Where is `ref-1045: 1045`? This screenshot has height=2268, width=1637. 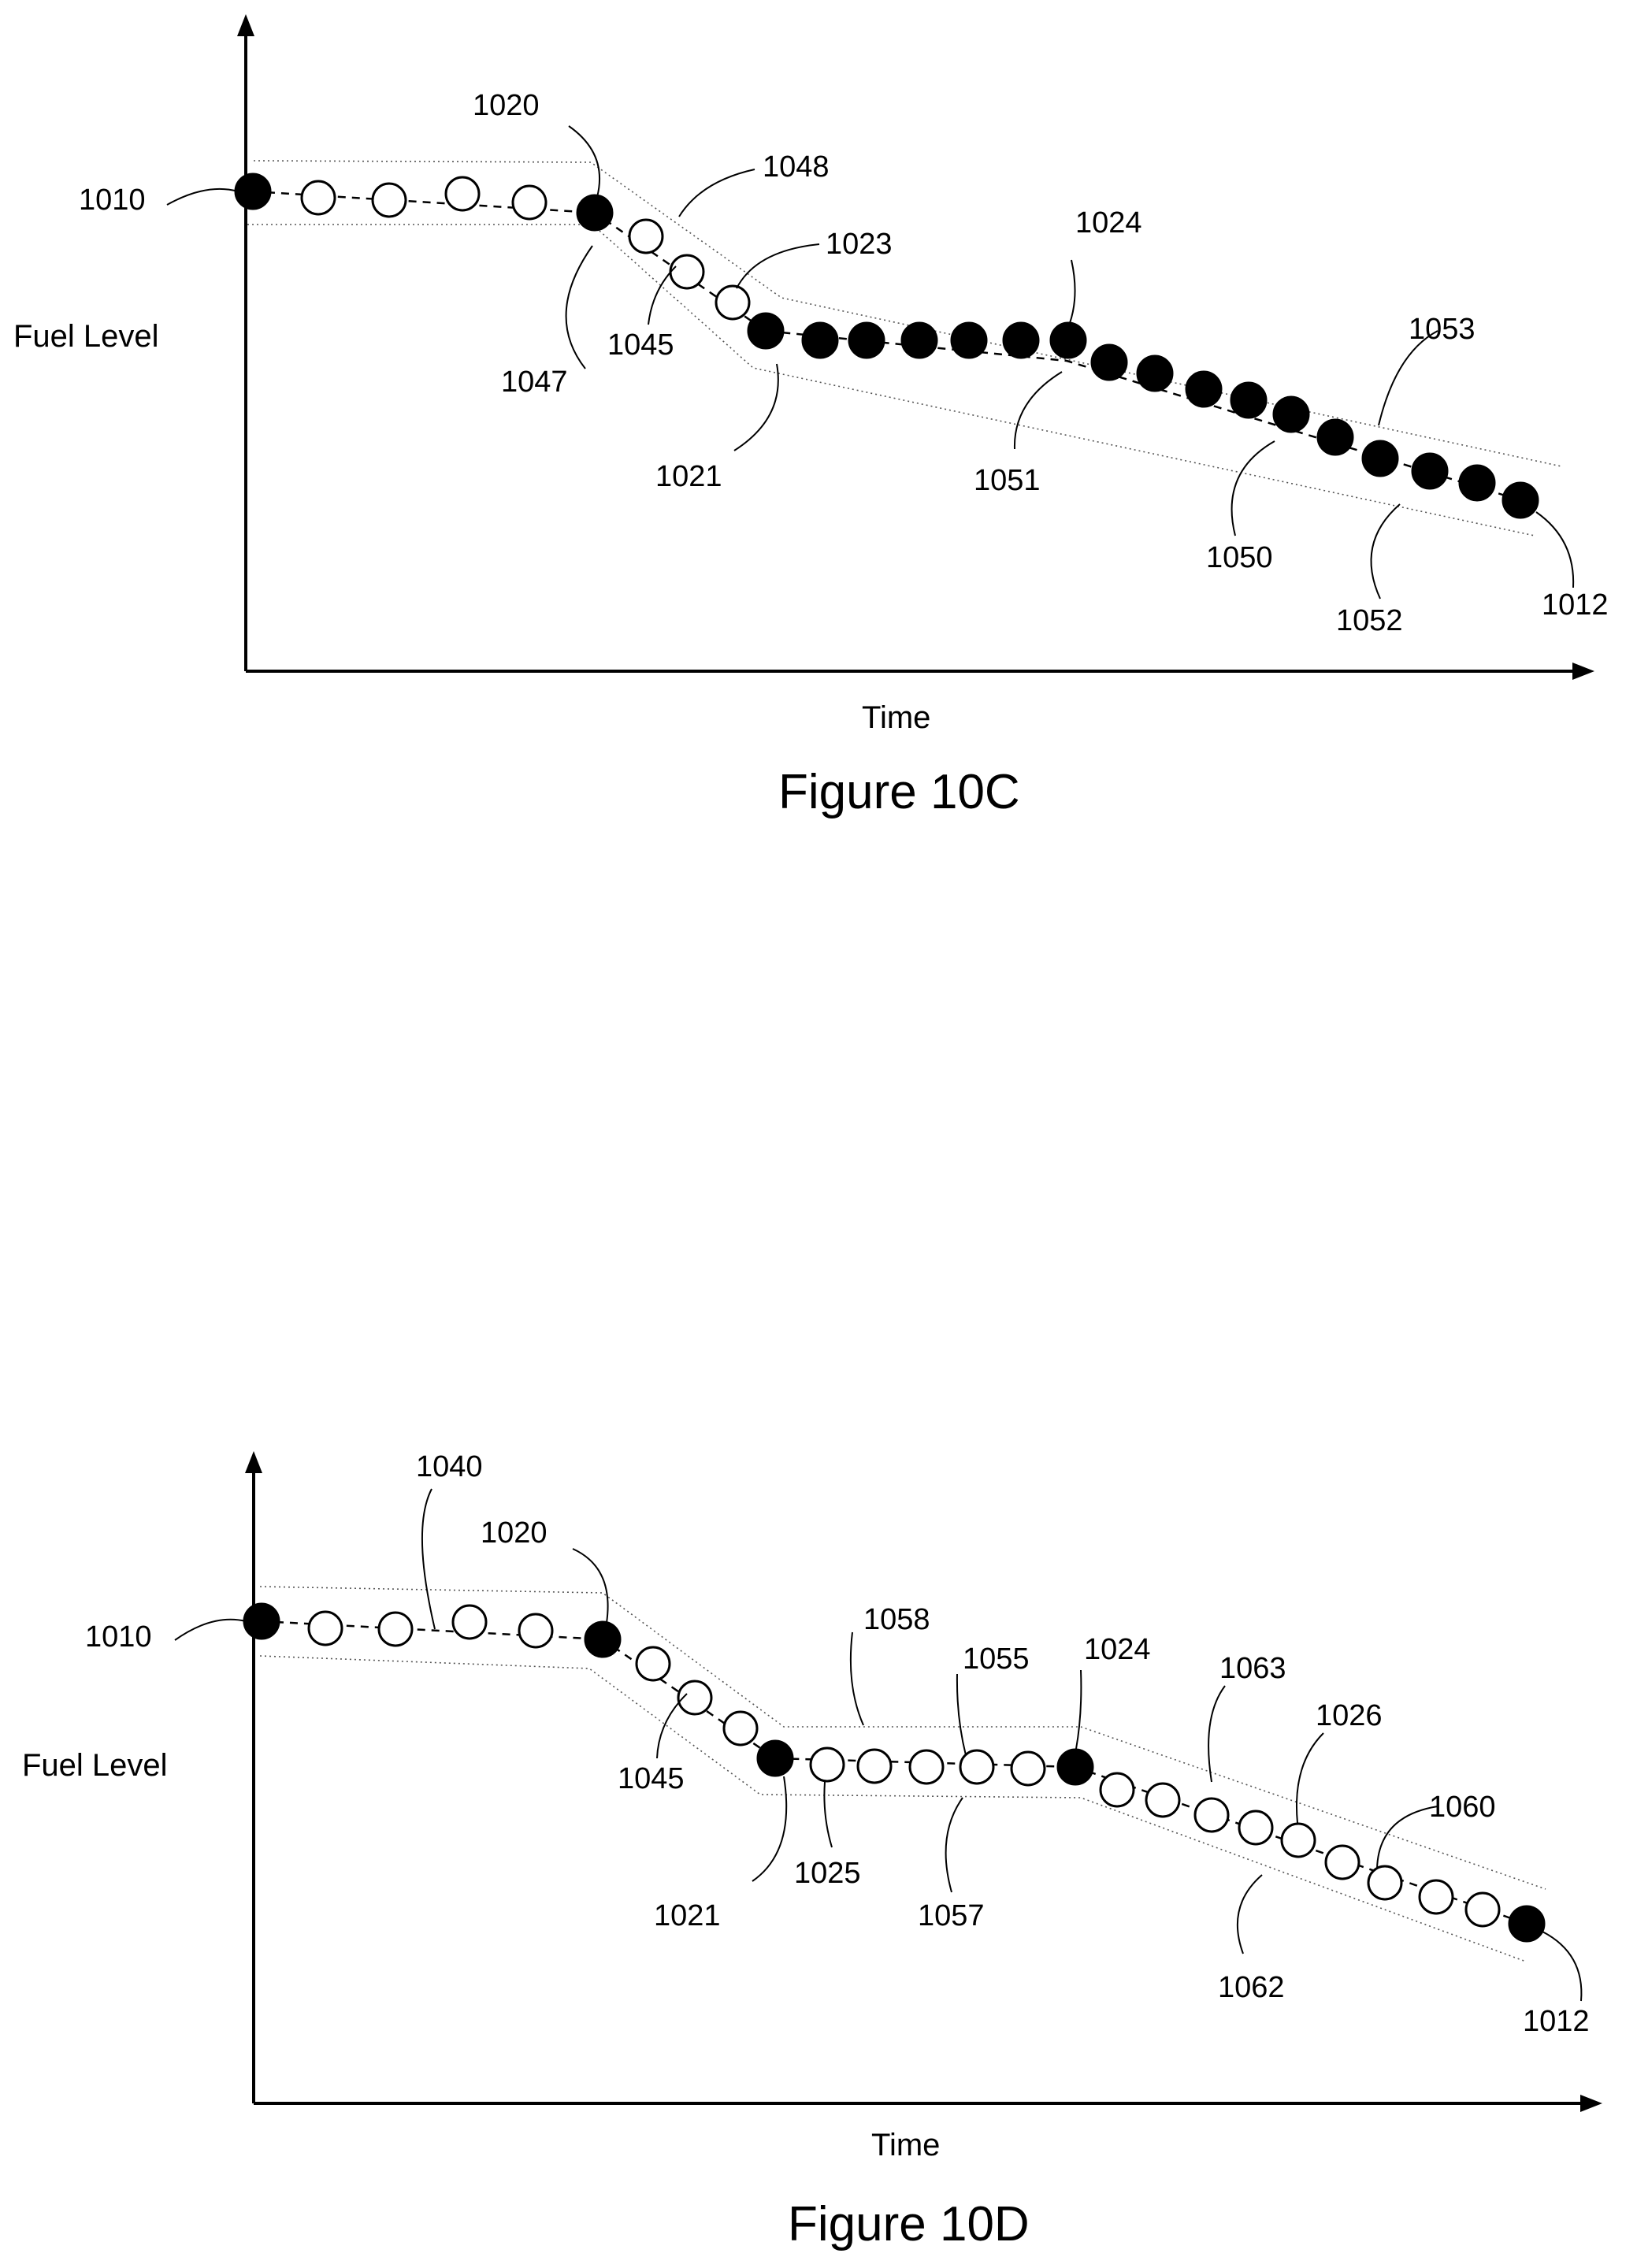 ref-1045: 1045 is located at coordinates (640, 345).